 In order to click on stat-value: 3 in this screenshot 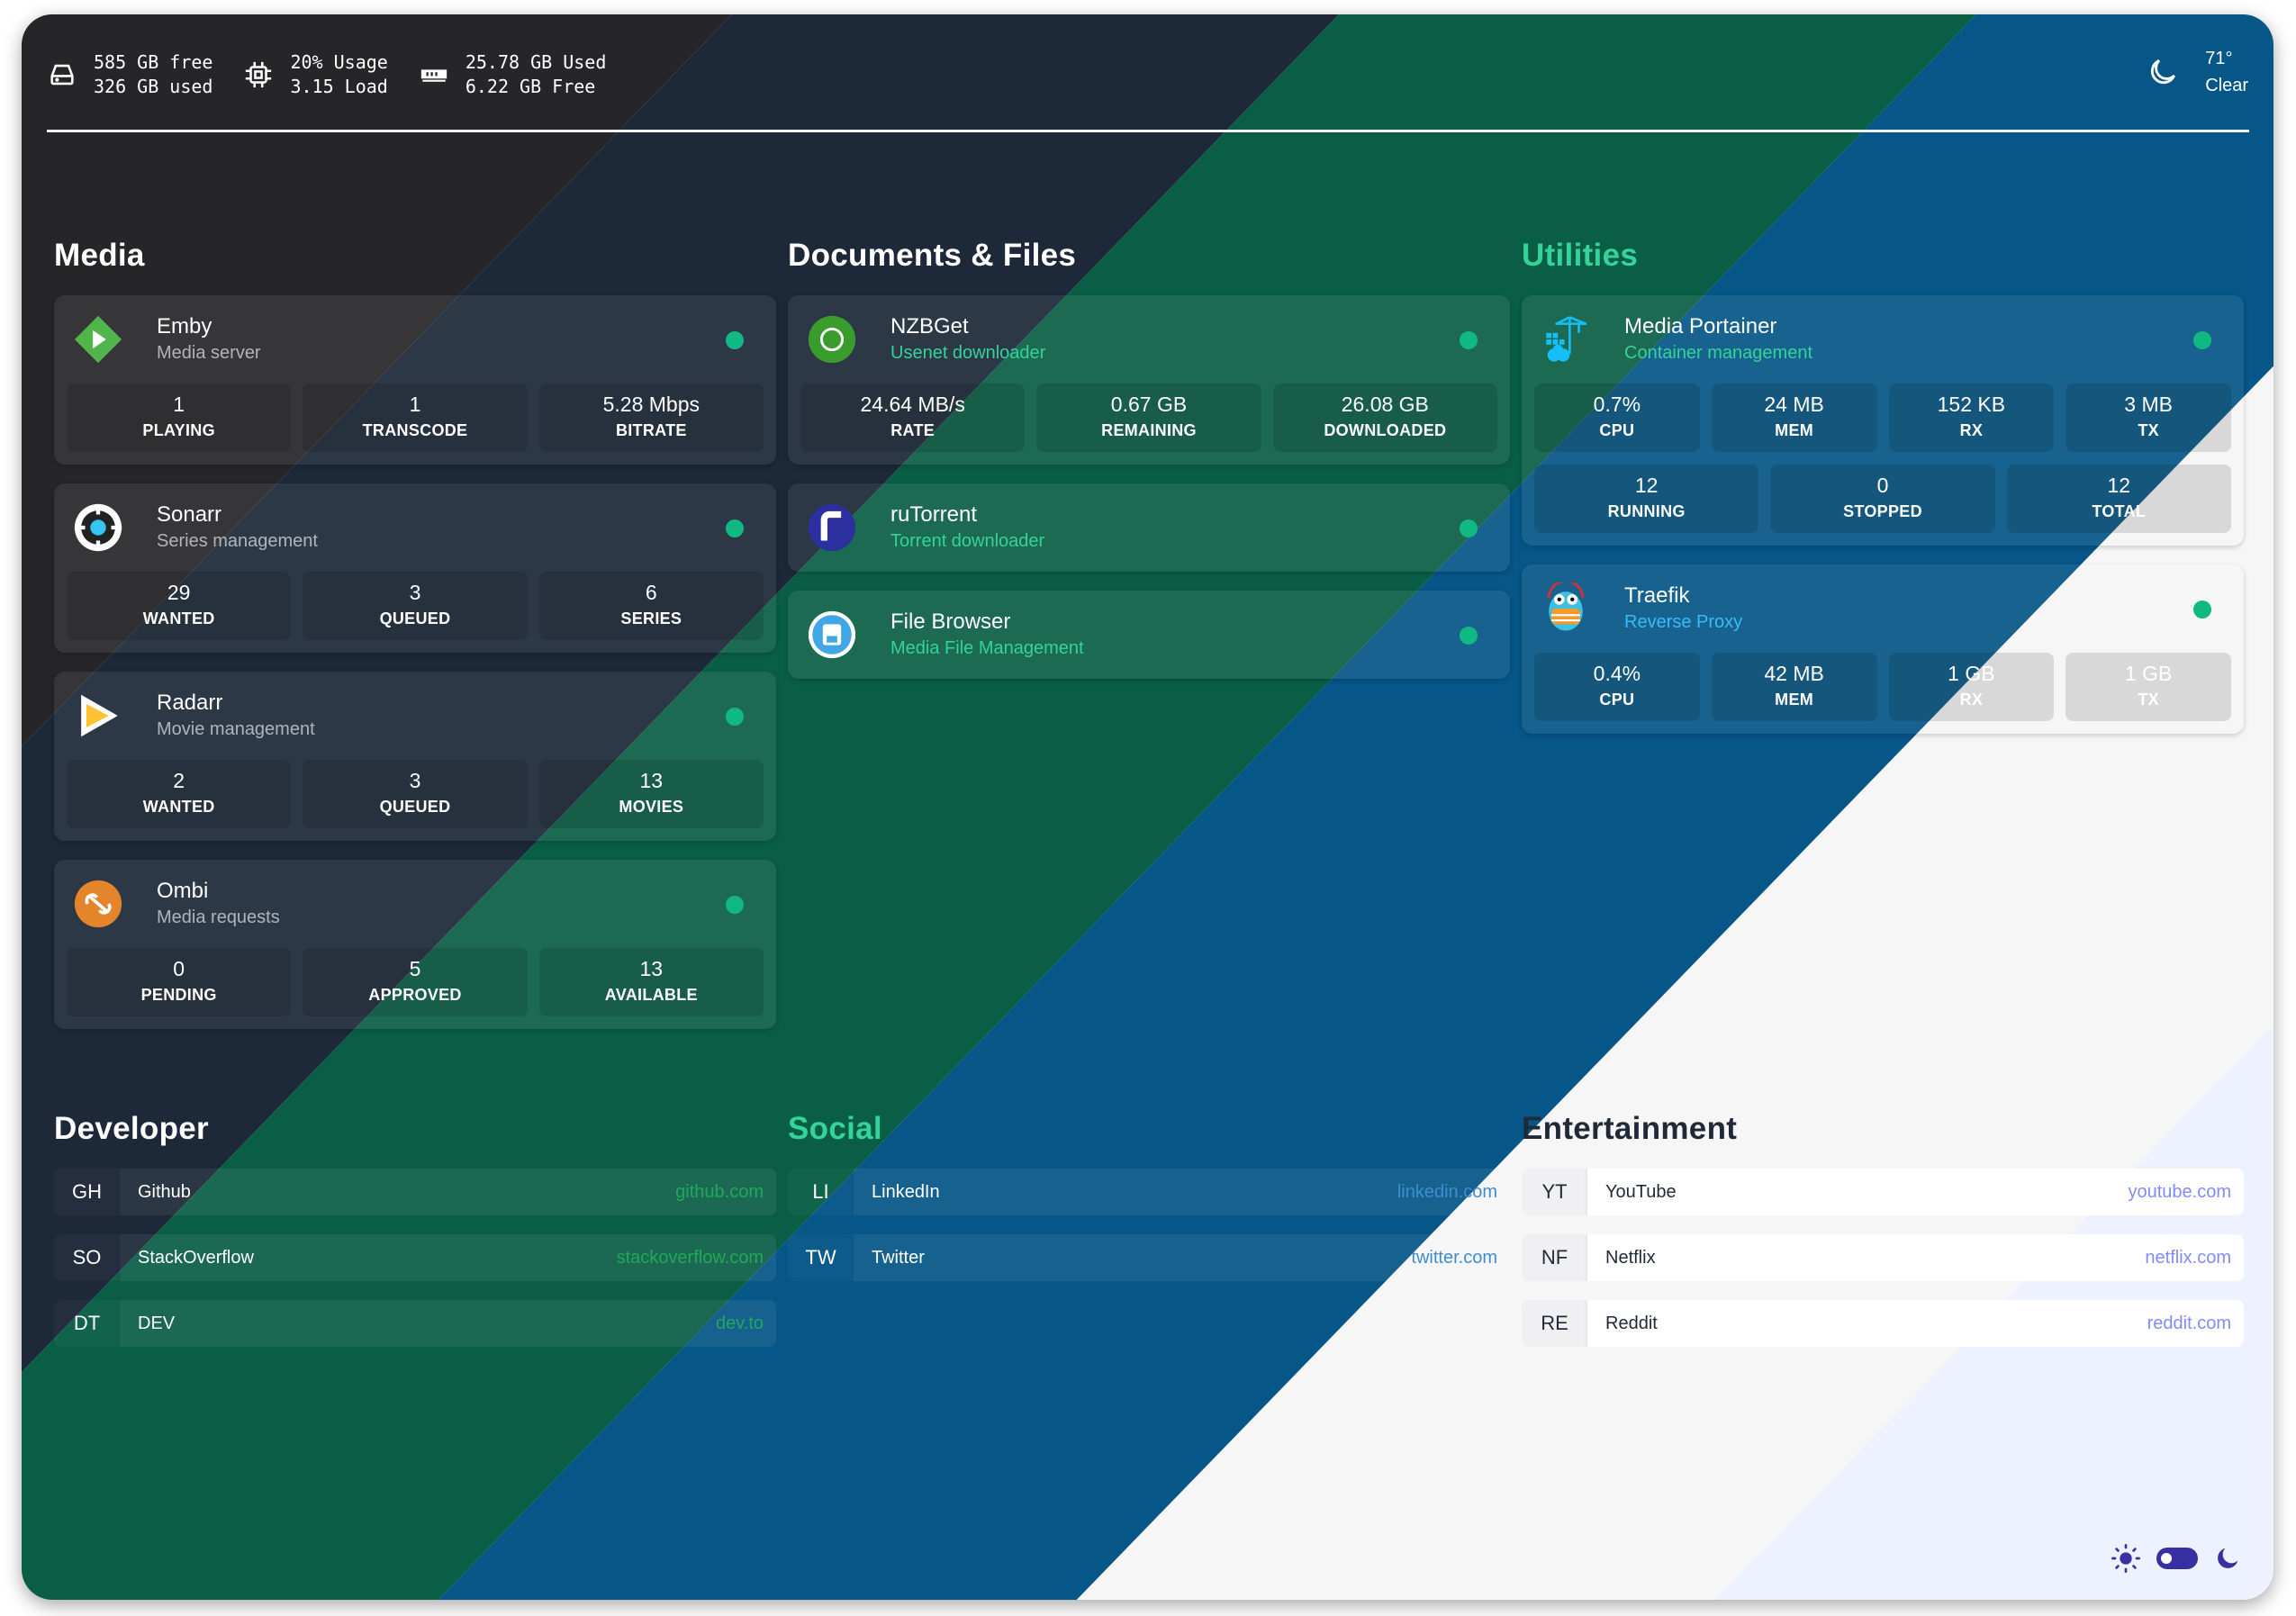, I will do `click(415, 592)`.